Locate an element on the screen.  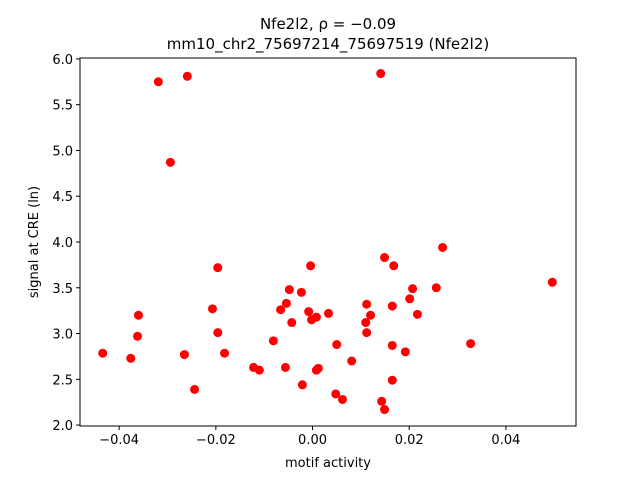
y-tick-label: 2.0 is located at coordinates (62, 426).